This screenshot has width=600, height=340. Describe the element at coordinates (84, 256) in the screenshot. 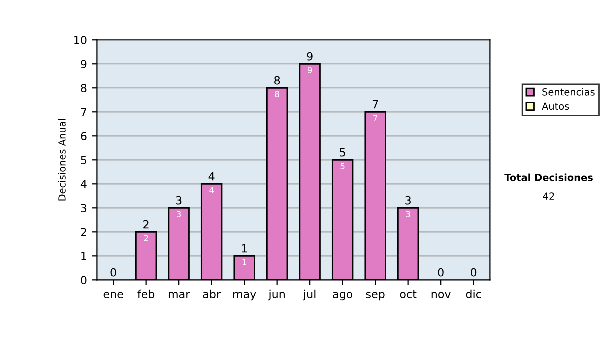

I see `y-tick-label: 1` at that location.